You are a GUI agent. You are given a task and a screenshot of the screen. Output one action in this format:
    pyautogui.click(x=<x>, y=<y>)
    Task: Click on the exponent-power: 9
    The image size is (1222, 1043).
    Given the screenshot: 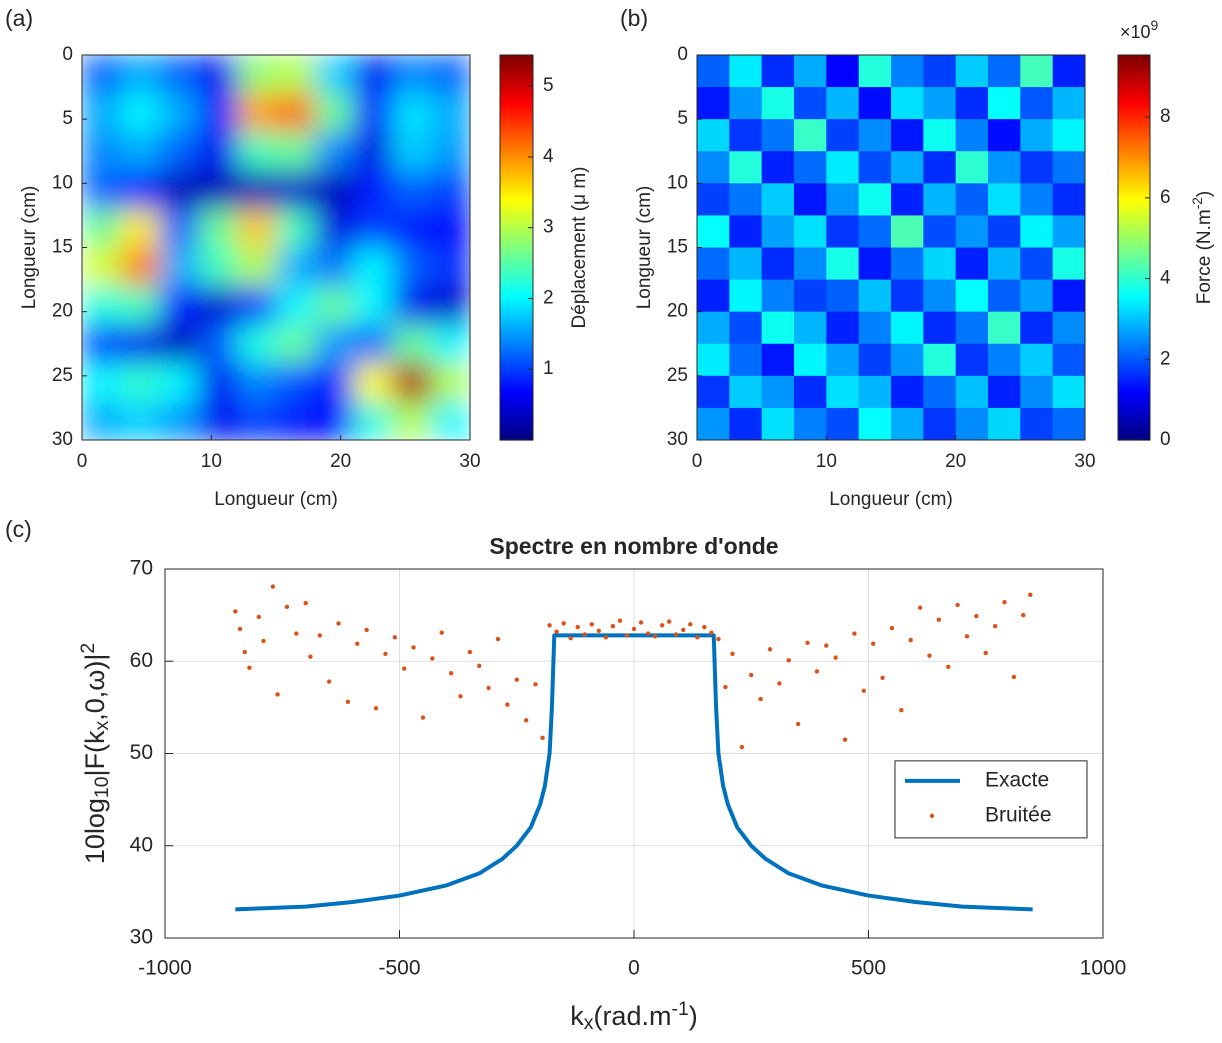 What is the action you would take?
    pyautogui.click(x=1155, y=25)
    